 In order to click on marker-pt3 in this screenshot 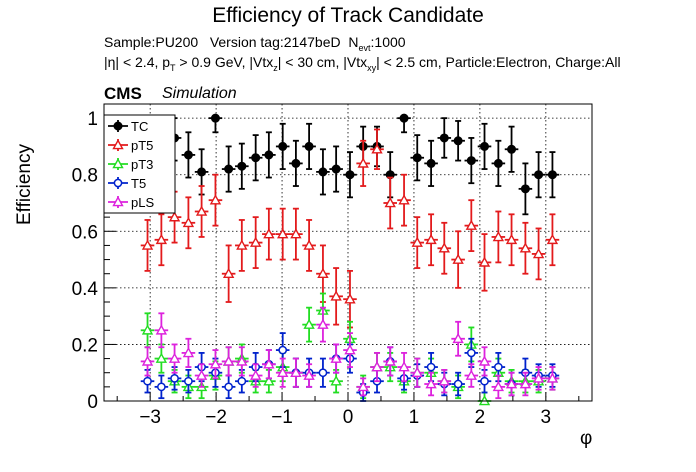, I will do `click(161, 357)`.